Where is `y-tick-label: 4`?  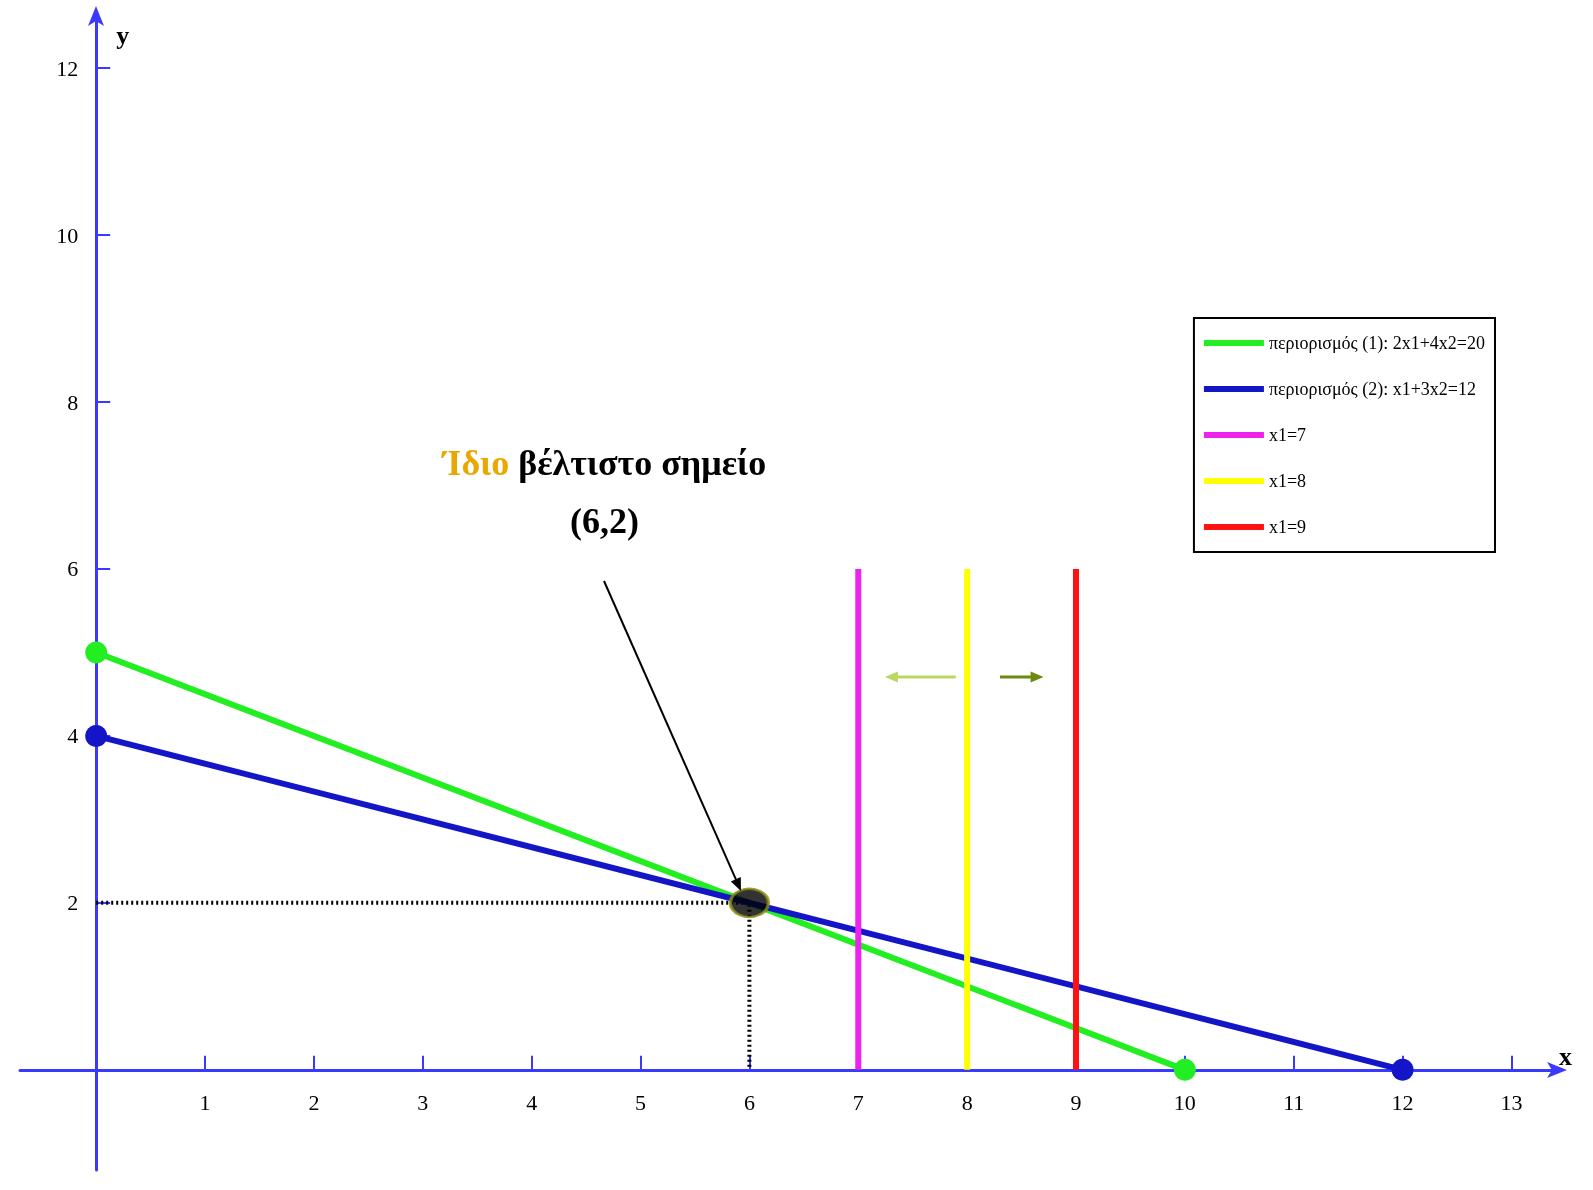
y-tick-label: 4 is located at coordinates (73, 736).